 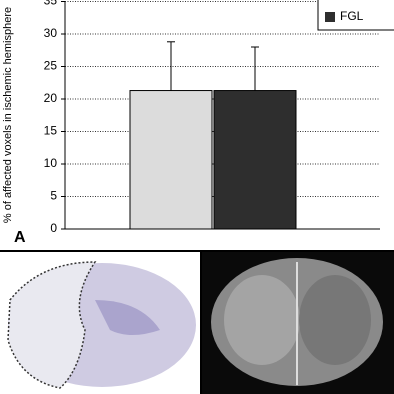 What do you see at coordinates (352, 16) in the screenshot?
I see `legend-label: FGL` at bounding box center [352, 16].